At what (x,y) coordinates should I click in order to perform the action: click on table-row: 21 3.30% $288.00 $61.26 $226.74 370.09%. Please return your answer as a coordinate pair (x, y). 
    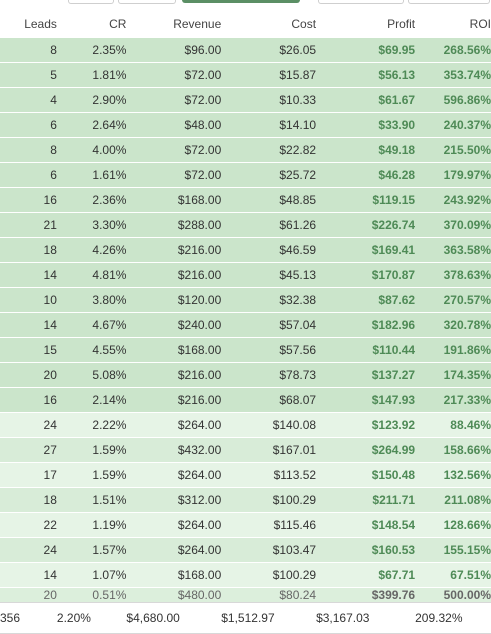
    Looking at the image, I should click on (245, 225).